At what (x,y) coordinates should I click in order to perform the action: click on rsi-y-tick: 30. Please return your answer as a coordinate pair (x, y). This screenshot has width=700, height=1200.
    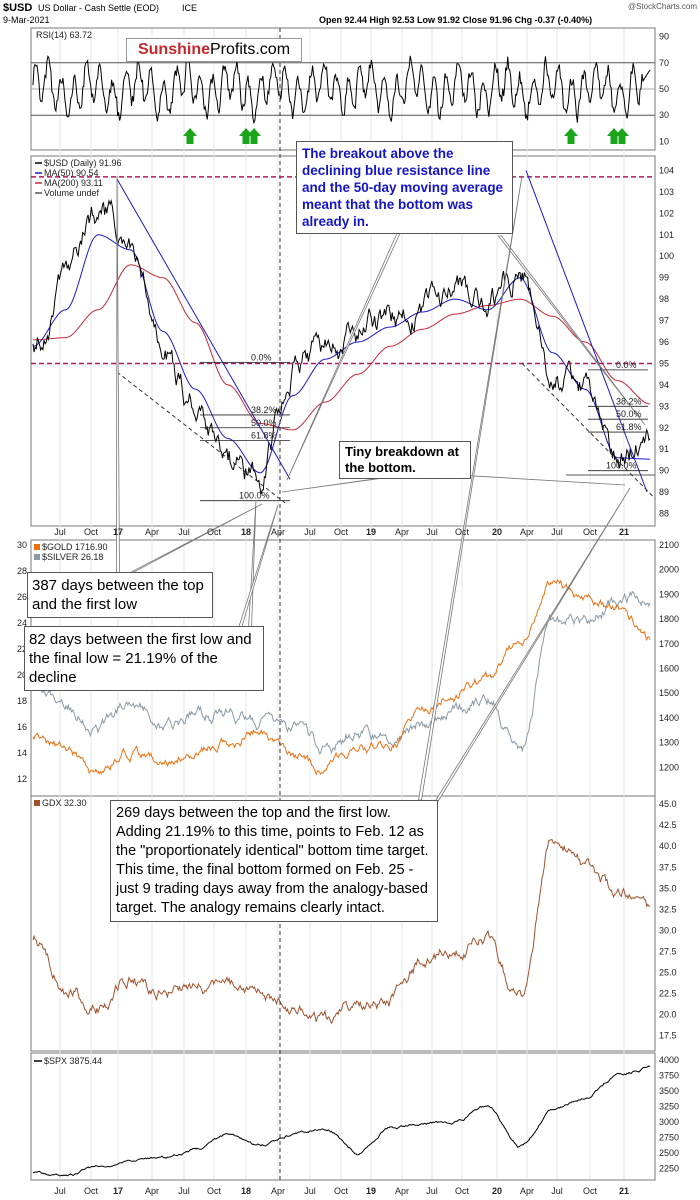
    Looking at the image, I should click on (664, 115).